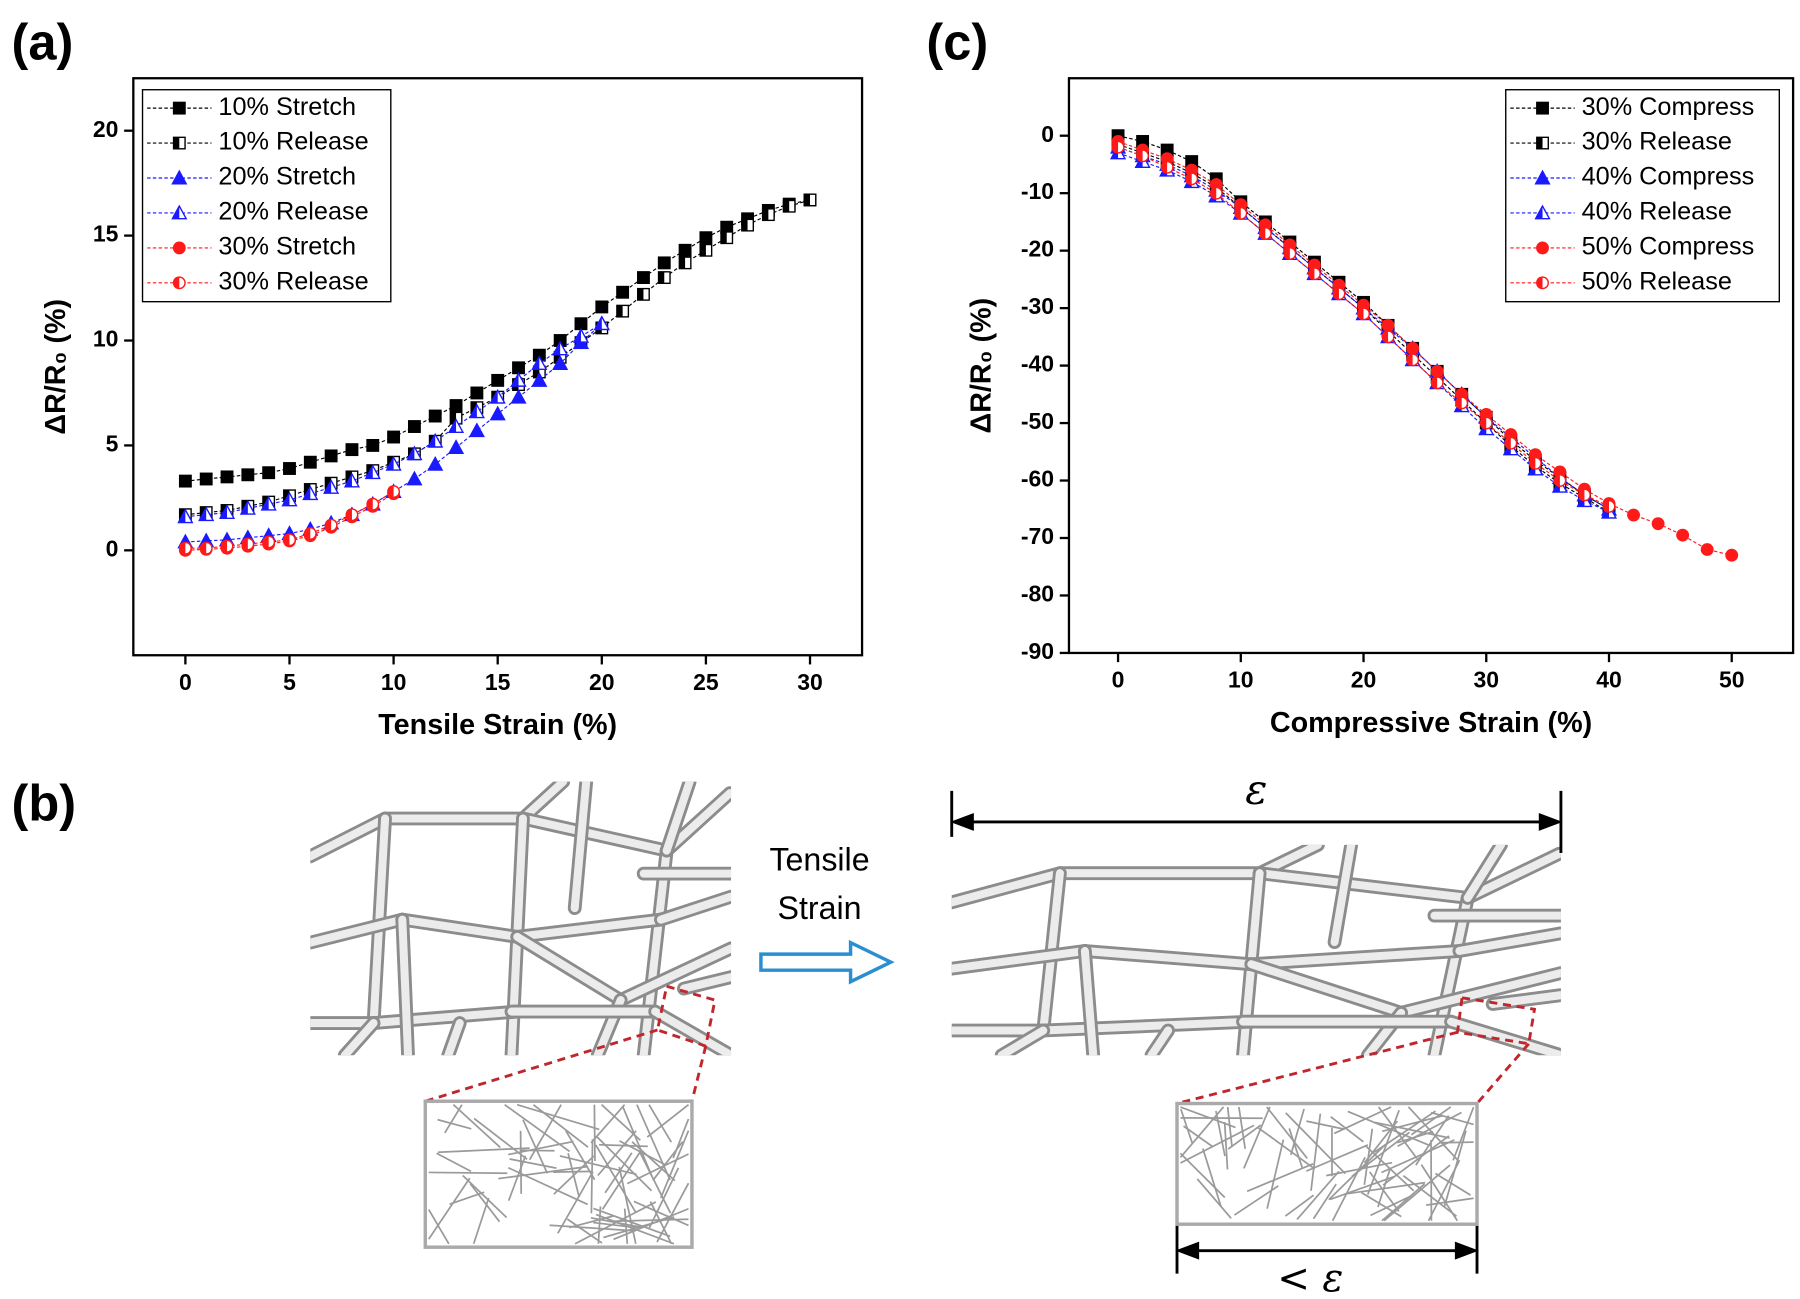 The height and width of the screenshot is (1299, 1800). What do you see at coordinates (289, 682) in the screenshot?
I see `x-tick-label: 5` at bounding box center [289, 682].